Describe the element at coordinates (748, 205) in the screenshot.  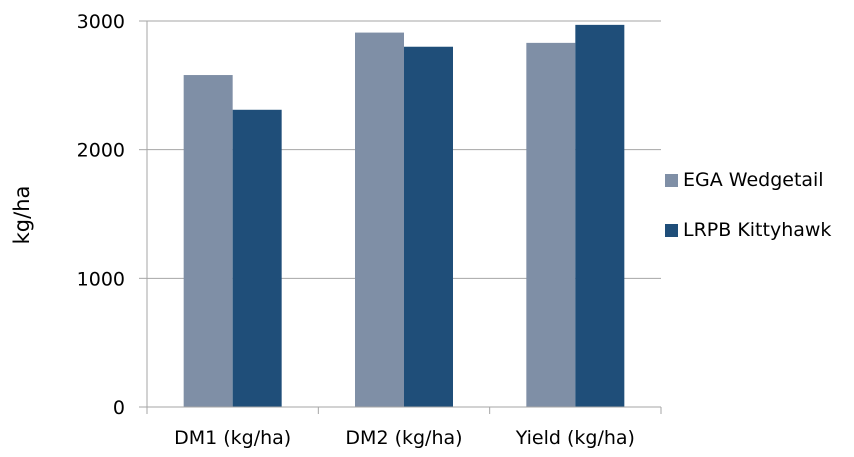
I see `legend: EGA Wedgetail LRPB Kittyhawk` at that location.